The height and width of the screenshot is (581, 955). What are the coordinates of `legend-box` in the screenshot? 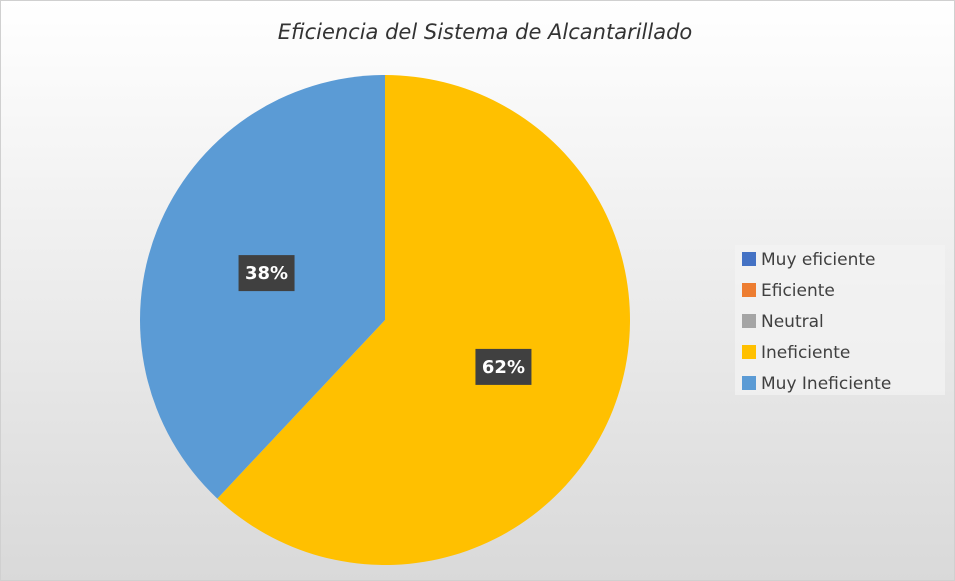 It's located at (840, 320).